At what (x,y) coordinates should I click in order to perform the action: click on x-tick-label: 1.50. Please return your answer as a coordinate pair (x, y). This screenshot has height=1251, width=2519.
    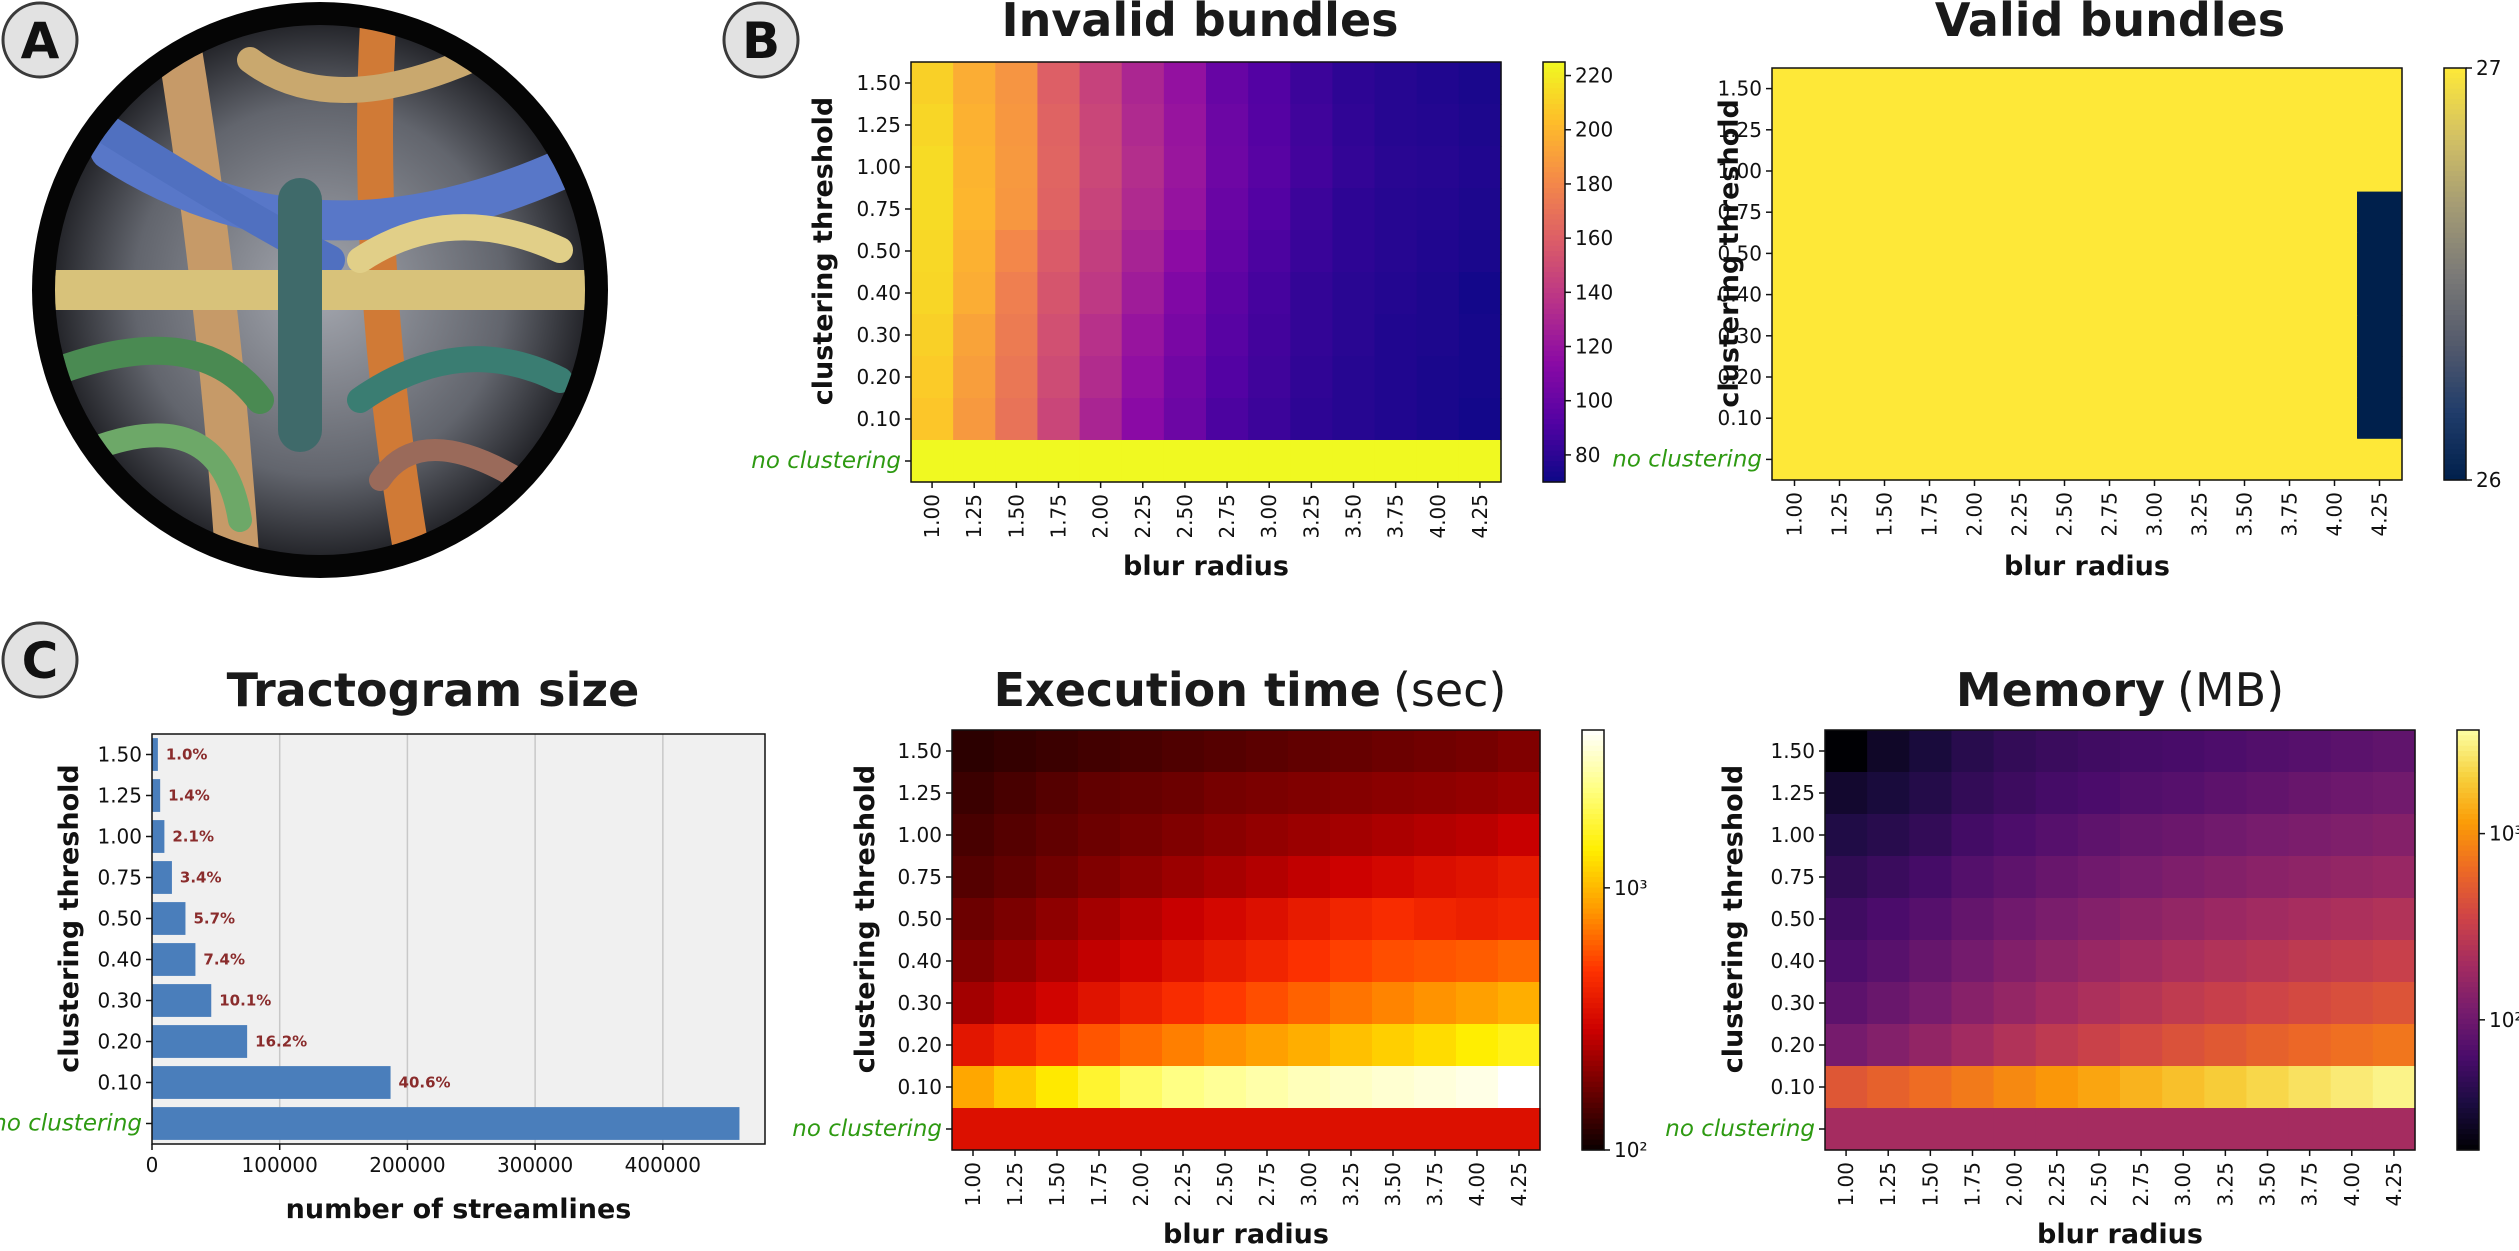
    Looking at the image, I should click on (1885, 514).